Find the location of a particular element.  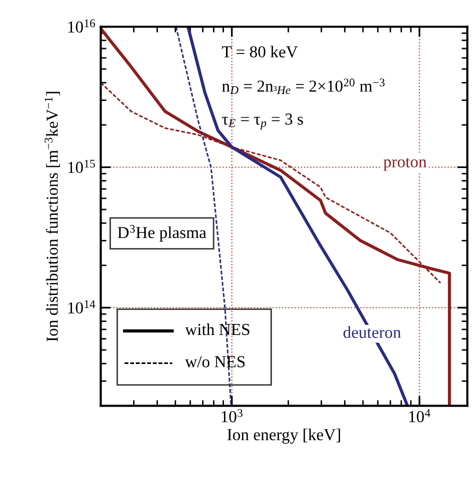

x-tick-label: 10$^{3}$ is located at coordinates (232, 415).